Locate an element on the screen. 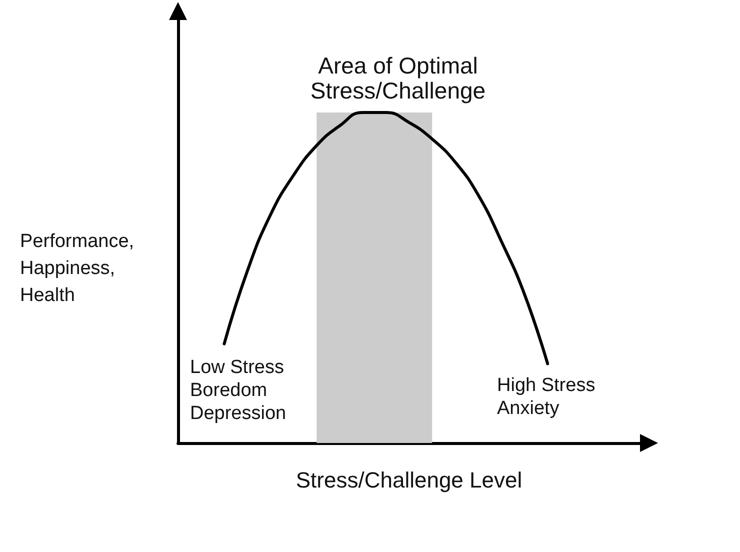 The image size is (740, 552). annotation: Low Stress Boredom Depression is located at coordinates (238, 390).